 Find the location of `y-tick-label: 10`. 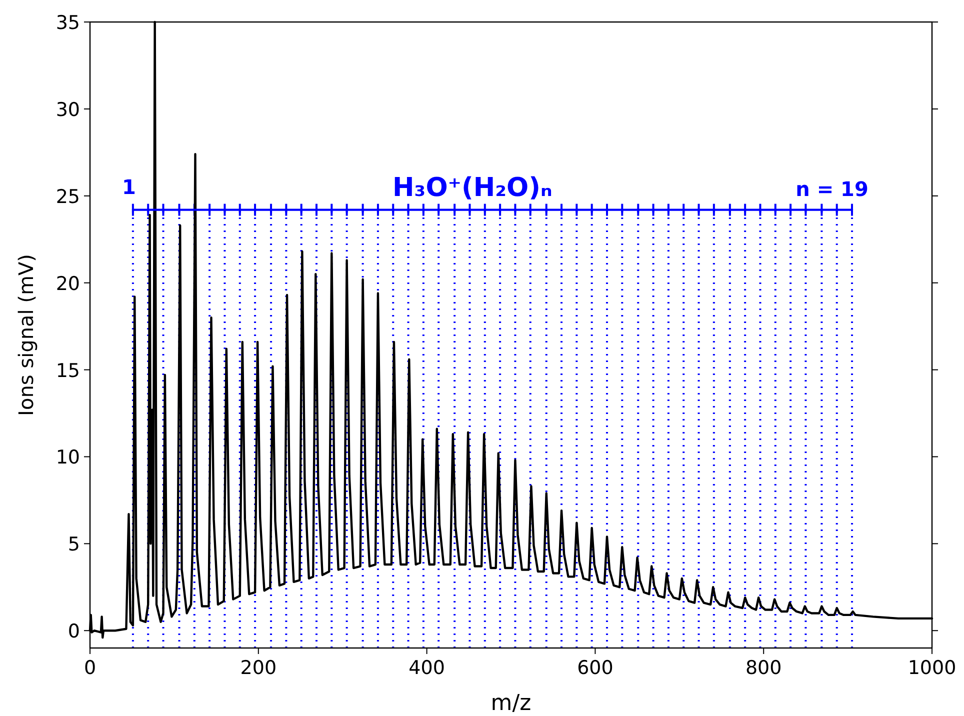

y-tick-label: 10 is located at coordinates (68, 457).